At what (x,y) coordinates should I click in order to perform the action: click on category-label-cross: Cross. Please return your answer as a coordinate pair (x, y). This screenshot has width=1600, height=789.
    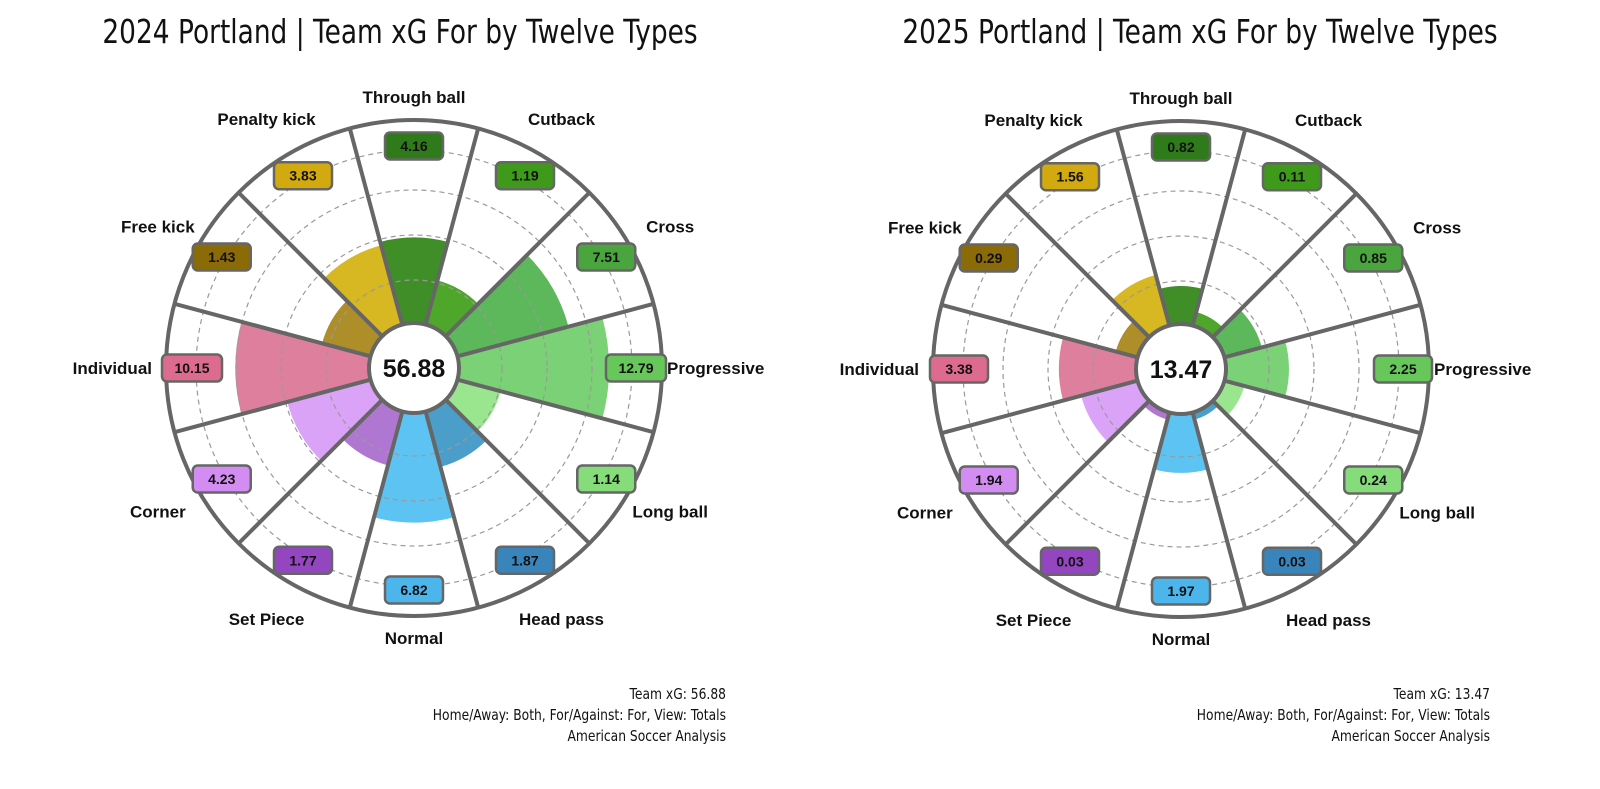
    Looking at the image, I should click on (670, 227).